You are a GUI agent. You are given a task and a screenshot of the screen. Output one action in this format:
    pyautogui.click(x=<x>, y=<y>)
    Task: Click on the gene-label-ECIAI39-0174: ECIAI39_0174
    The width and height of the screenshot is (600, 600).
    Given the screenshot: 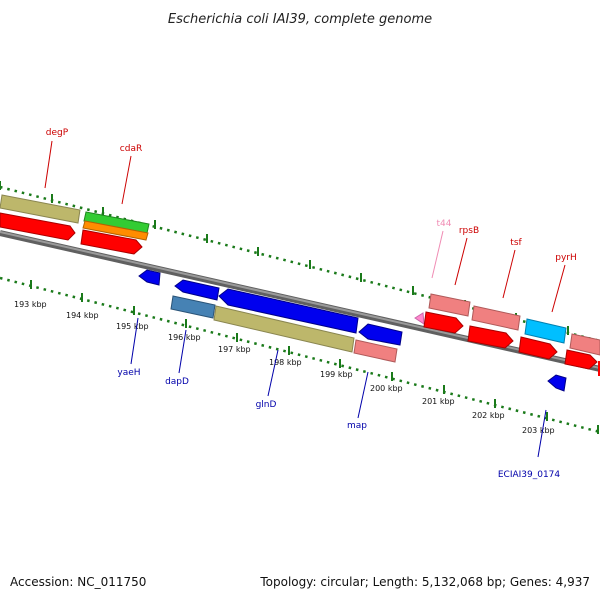 What is the action you would take?
    pyautogui.click(x=529, y=475)
    